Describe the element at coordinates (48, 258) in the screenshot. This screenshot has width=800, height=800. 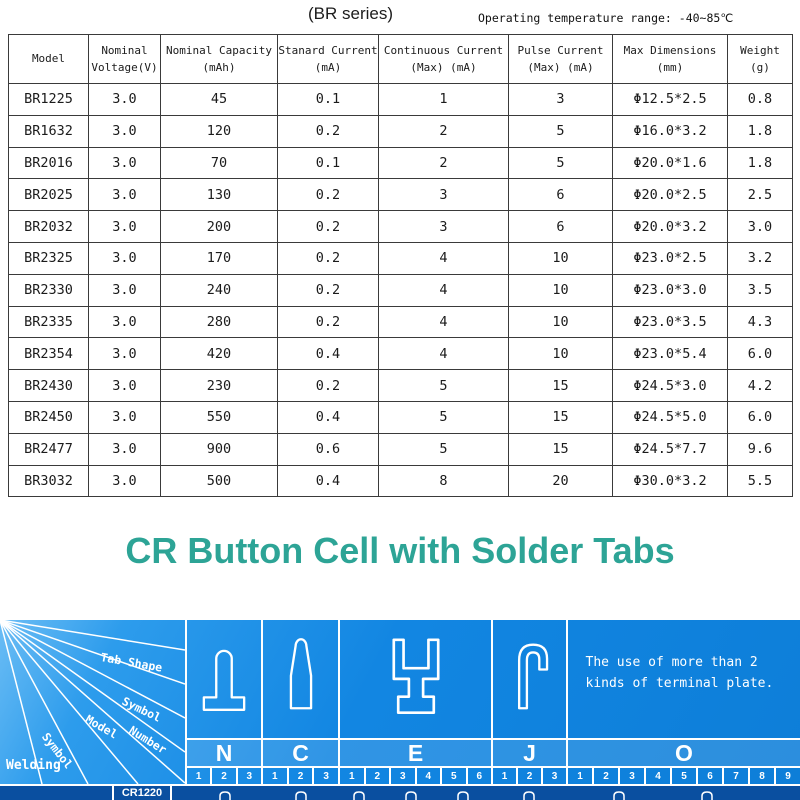
I see `cell-model: BR2325` at that location.